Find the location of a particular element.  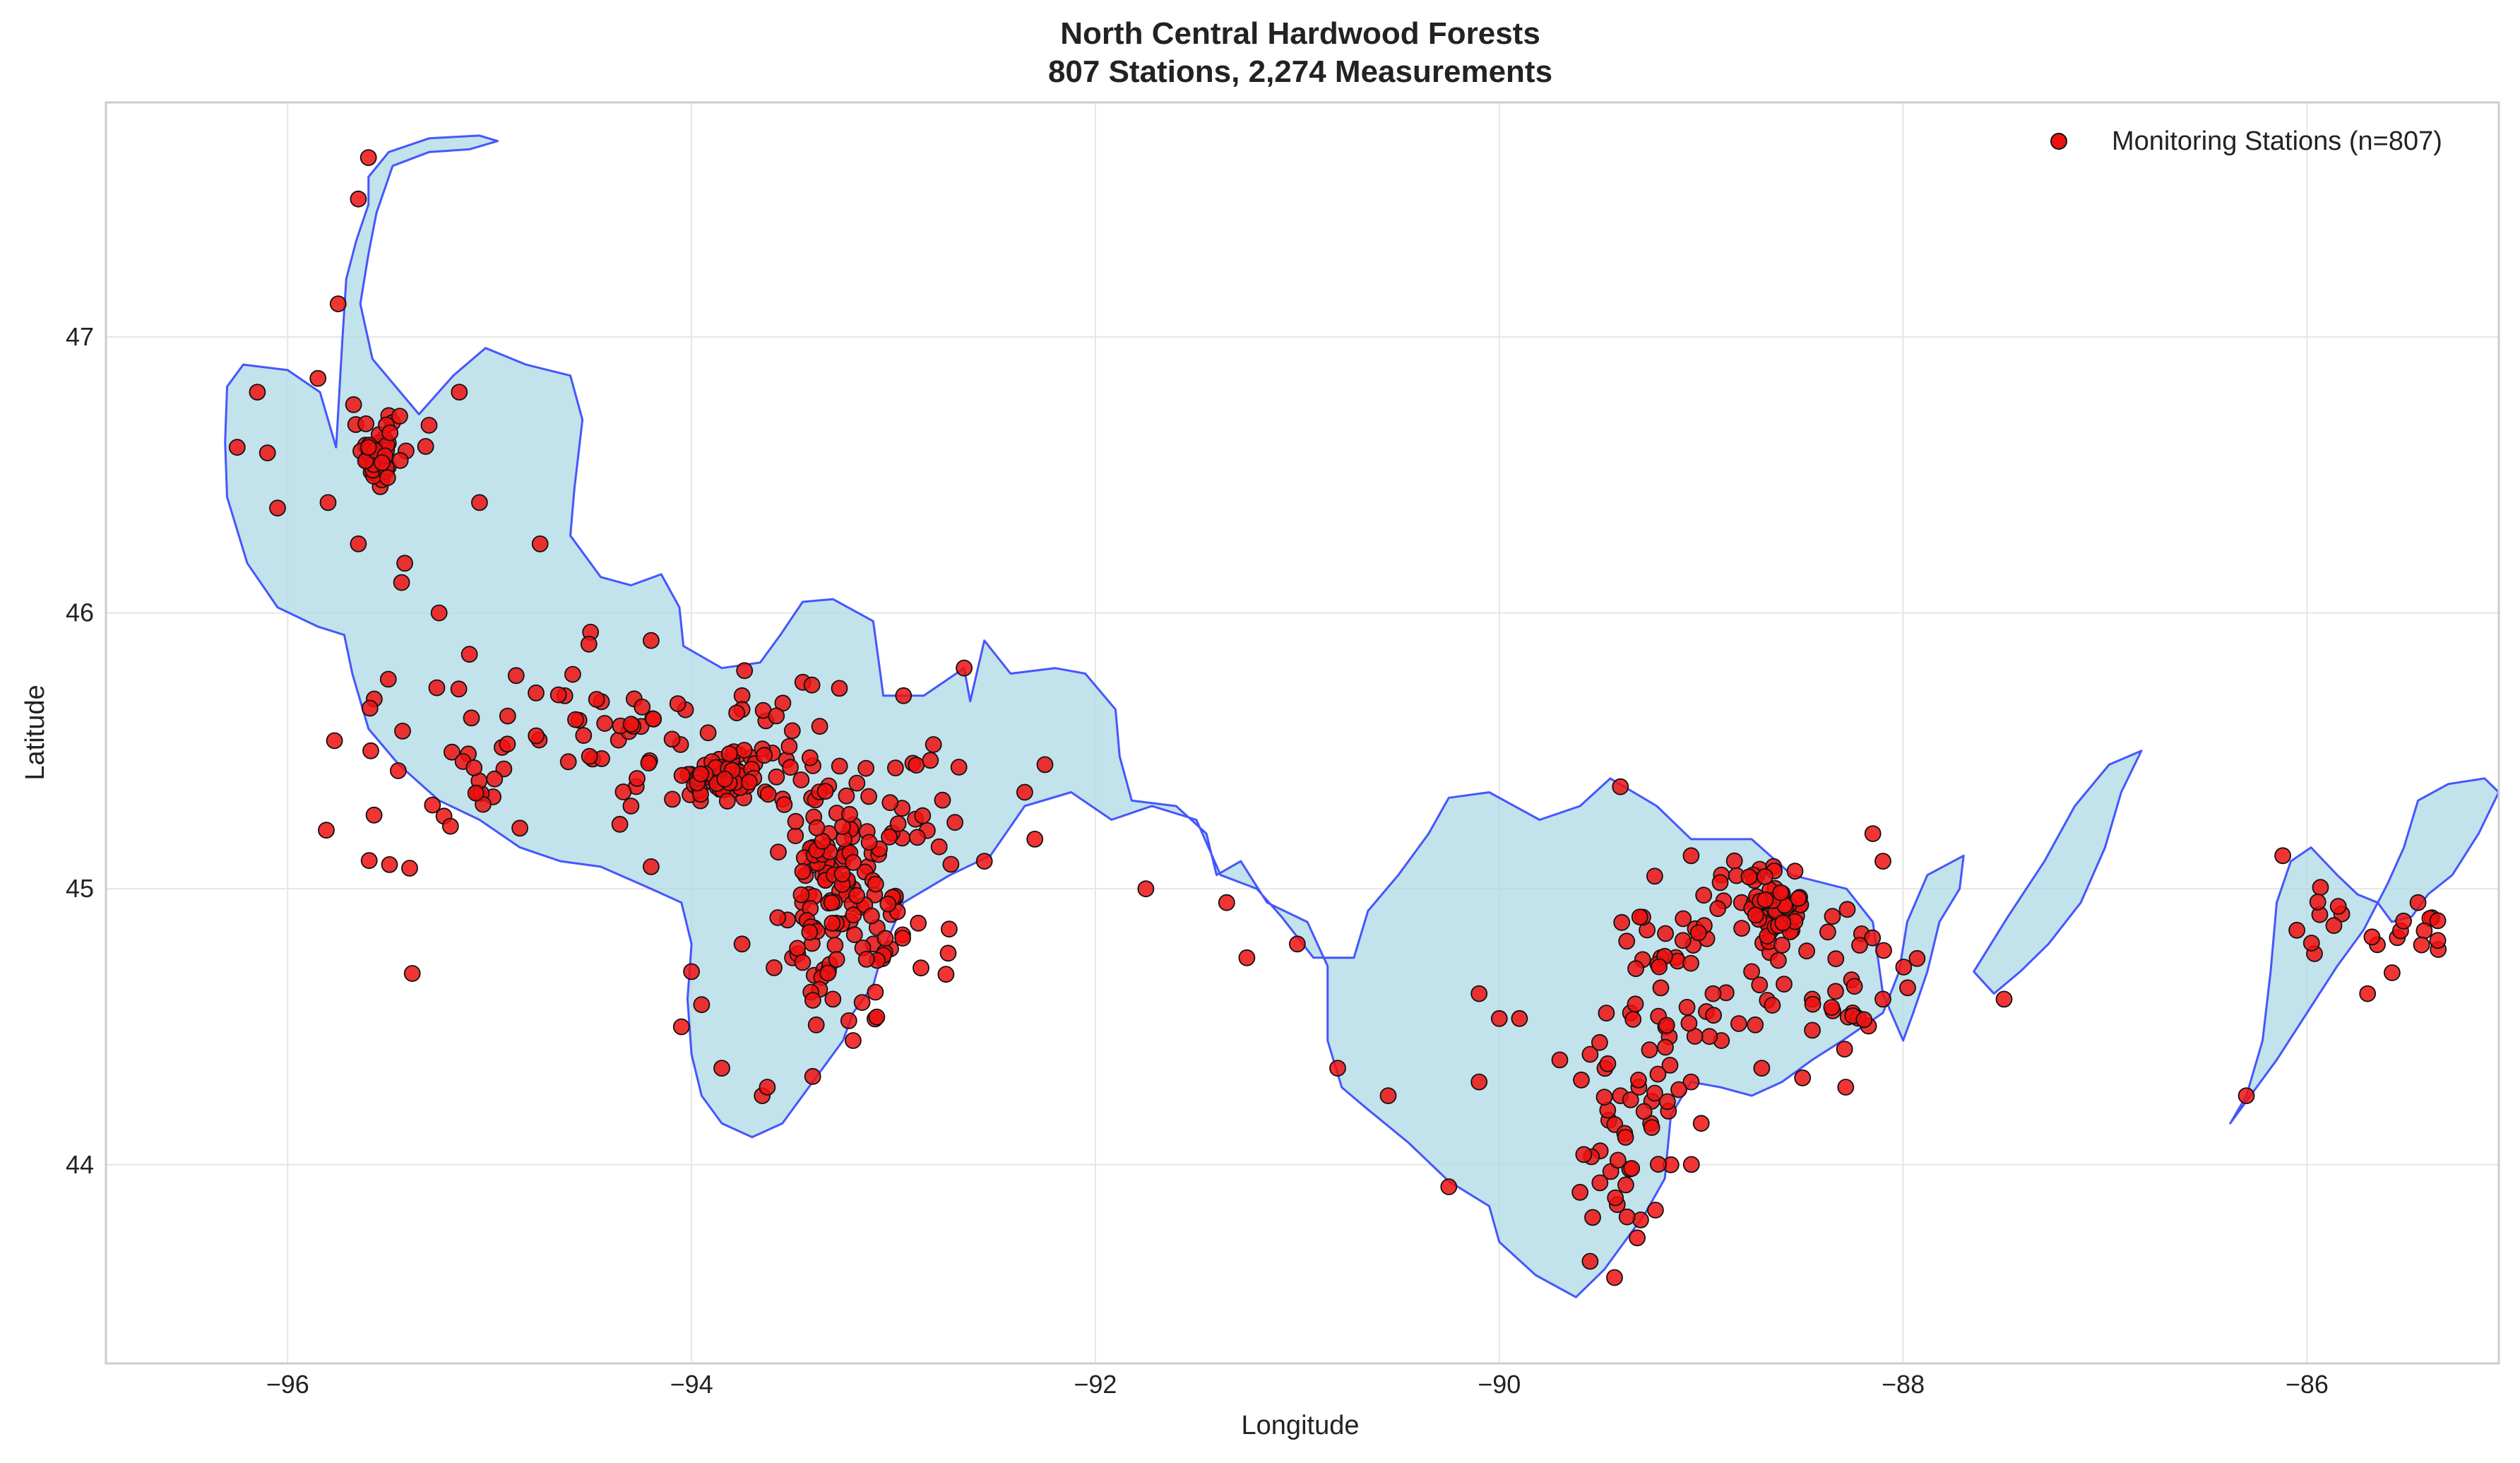

x-tick-label: −94 is located at coordinates (692, 1384).